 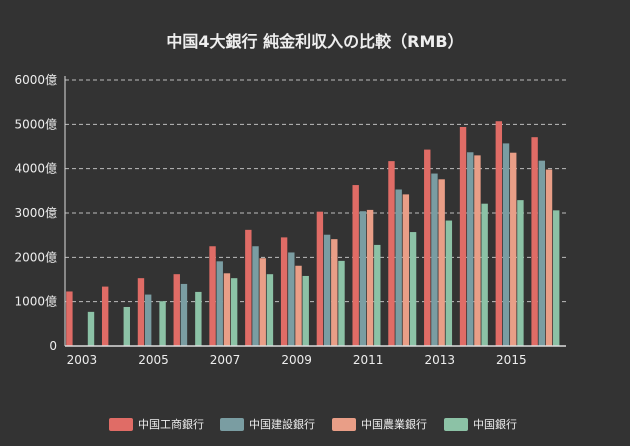 I want to click on y-tick-label: 1000億, so click(x=35, y=302).